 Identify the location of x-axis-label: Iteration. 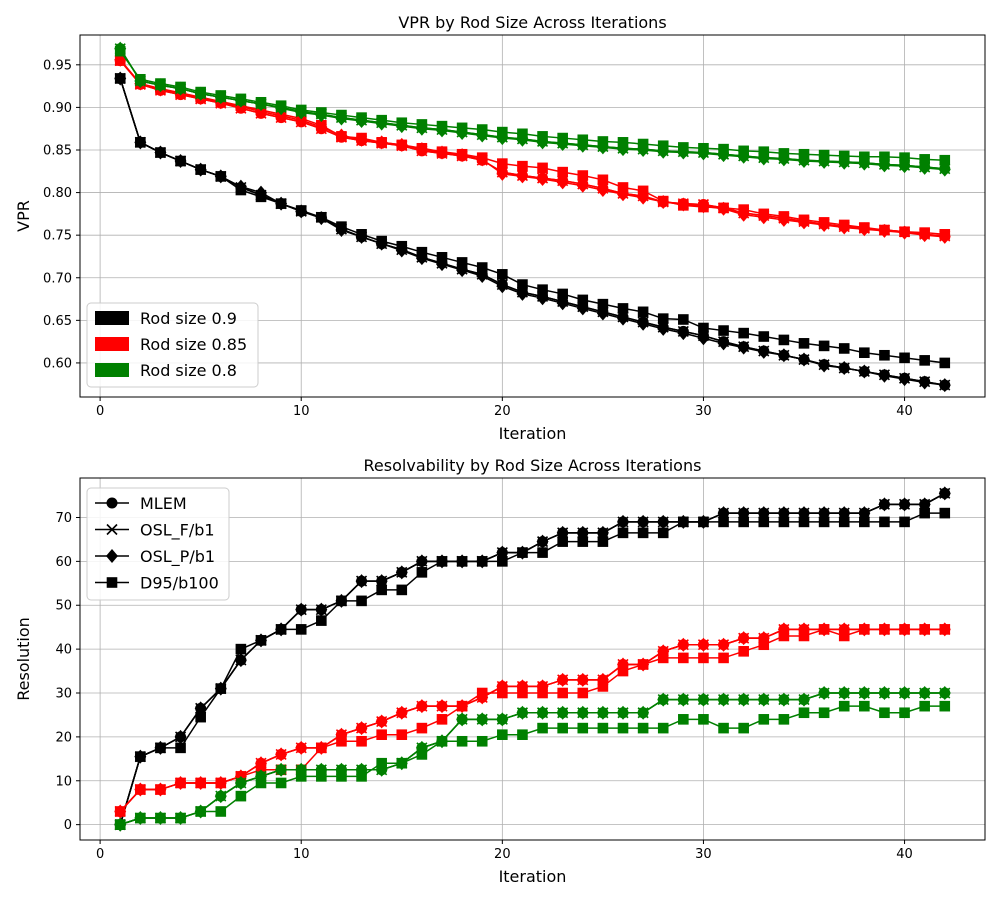
(533, 876).